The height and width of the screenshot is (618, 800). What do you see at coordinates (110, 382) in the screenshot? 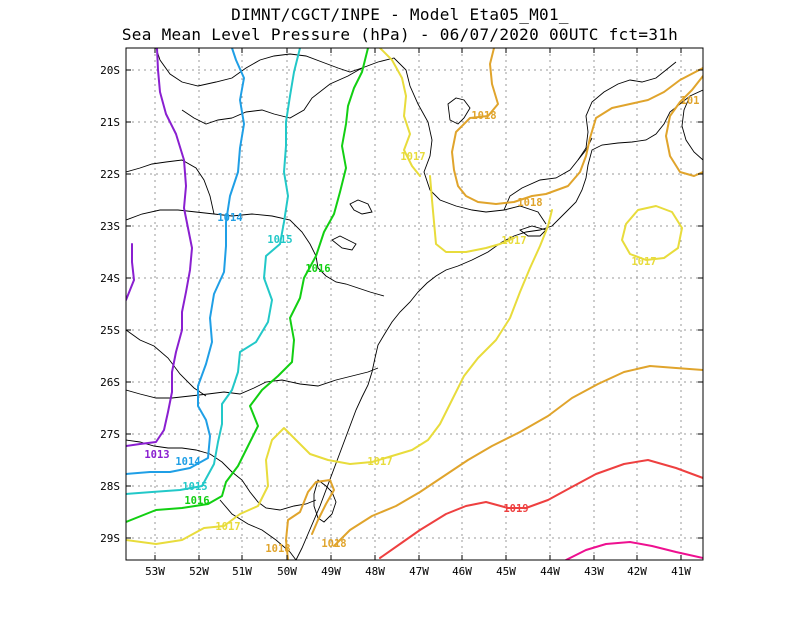
I see `lat-label: 26S` at bounding box center [110, 382].